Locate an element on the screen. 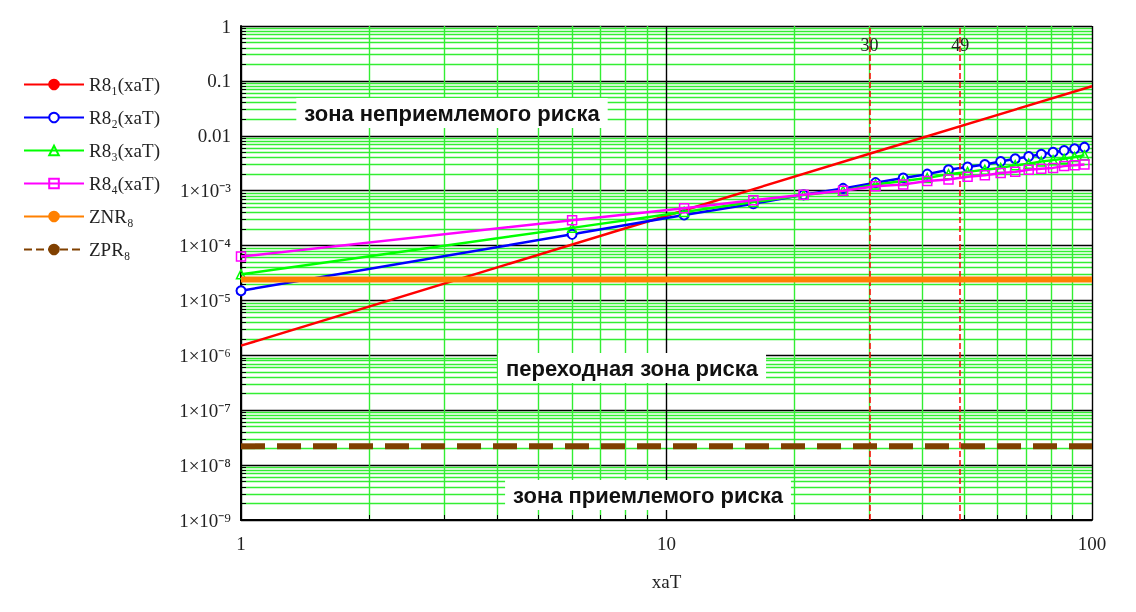 This screenshot has height=612, width=1136. x-tick-label: 10 is located at coordinates (666, 543).